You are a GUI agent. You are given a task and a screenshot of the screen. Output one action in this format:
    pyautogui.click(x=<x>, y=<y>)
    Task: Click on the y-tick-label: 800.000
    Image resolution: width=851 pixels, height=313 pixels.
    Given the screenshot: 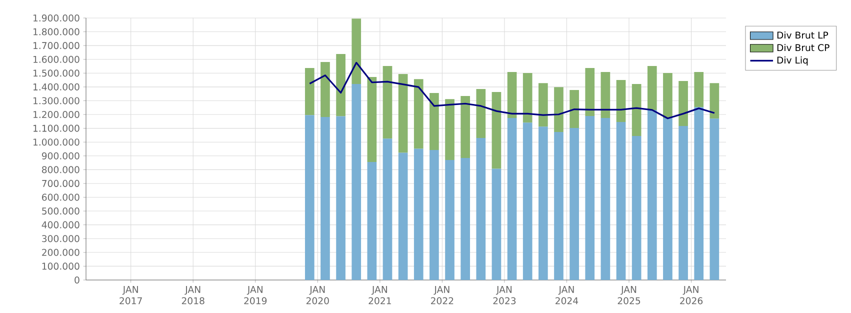 What is the action you would take?
    pyautogui.click(x=61, y=170)
    